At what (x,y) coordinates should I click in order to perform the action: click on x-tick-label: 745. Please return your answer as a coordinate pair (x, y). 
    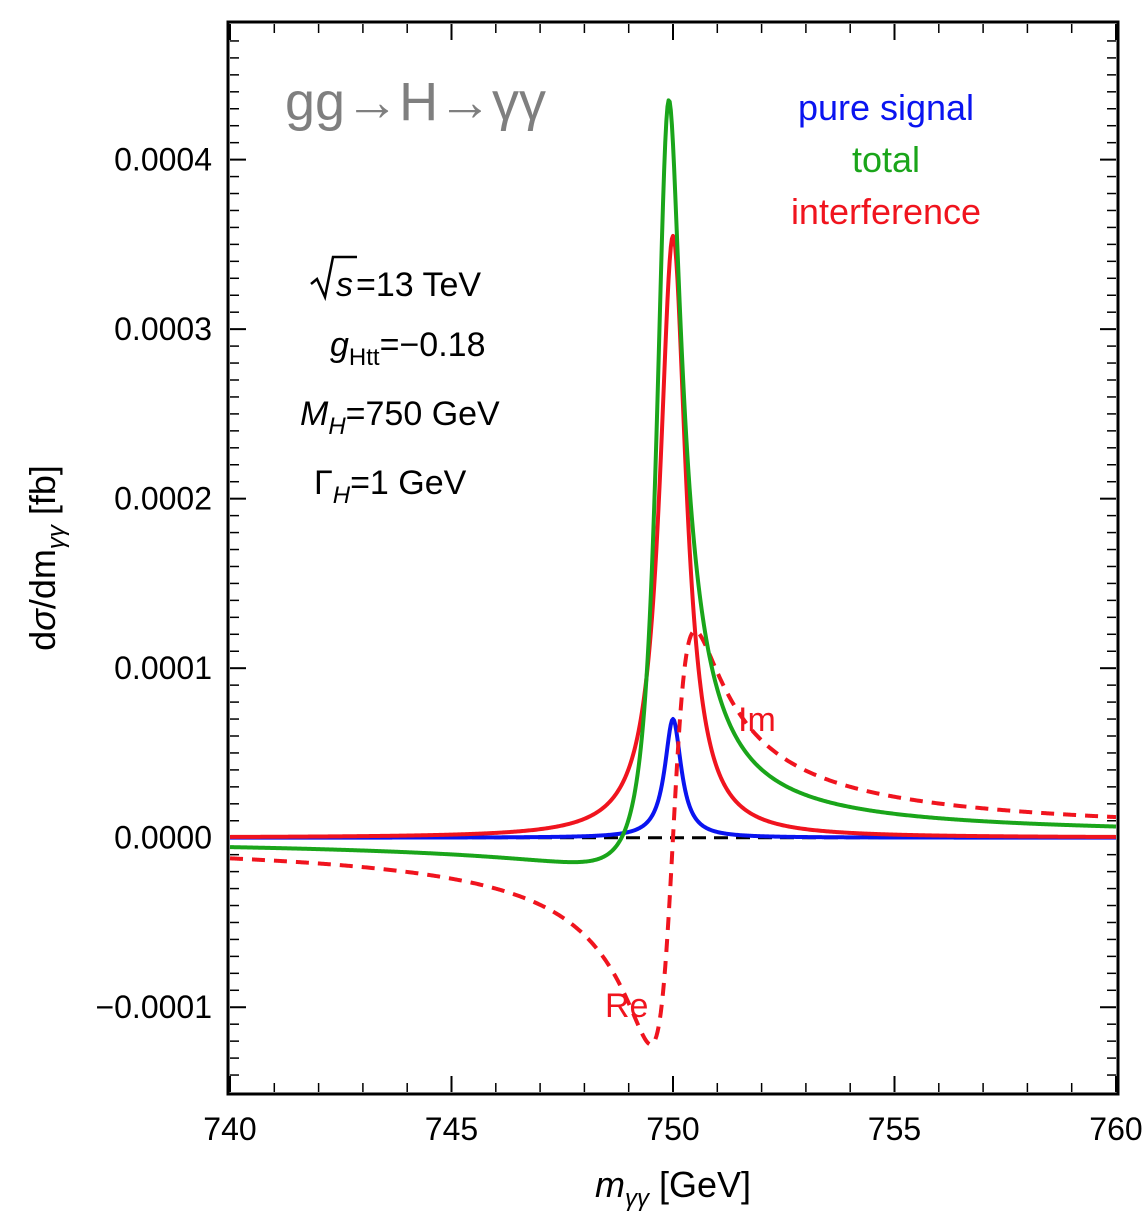
    Looking at the image, I should click on (451, 1129).